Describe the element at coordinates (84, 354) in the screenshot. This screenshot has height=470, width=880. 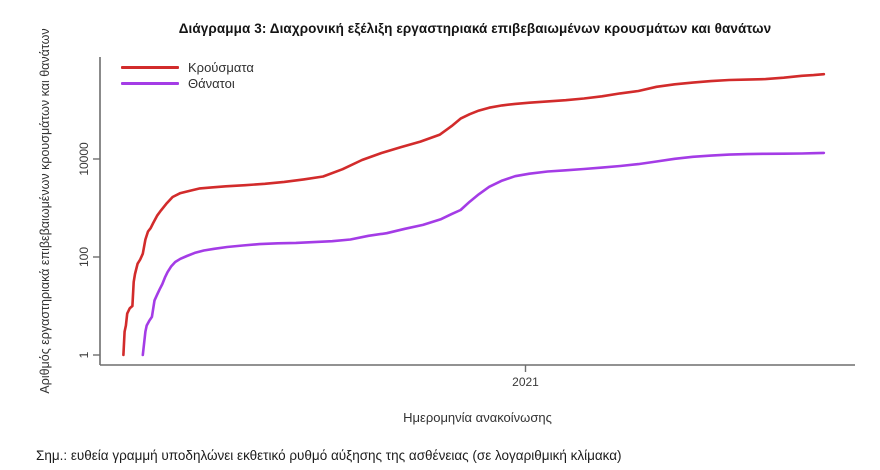
I see `y-tick-label: 1` at that location.